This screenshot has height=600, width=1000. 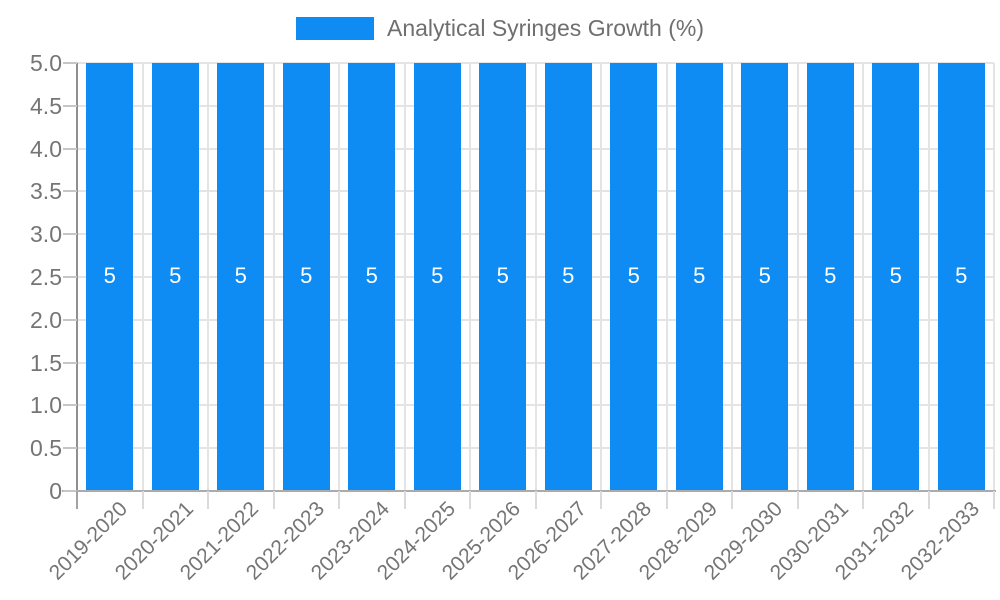 I want to click on y-tick-label: 4.0, so click(x=46, y=148).